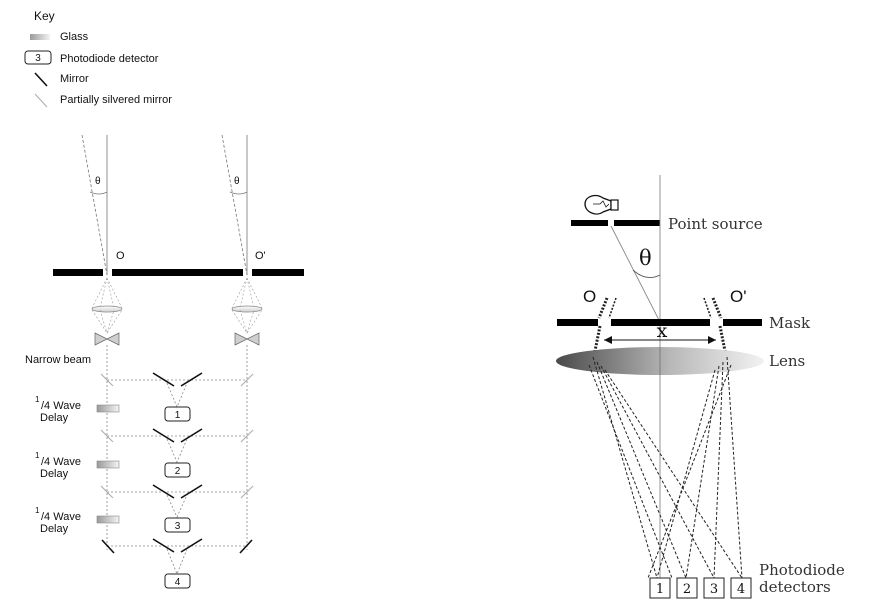 The width and height of the screenshot is (889, 603). Describe the element at coordinates (715, 224) in the screenshot. I see `point-source-label: Point source` at that location.